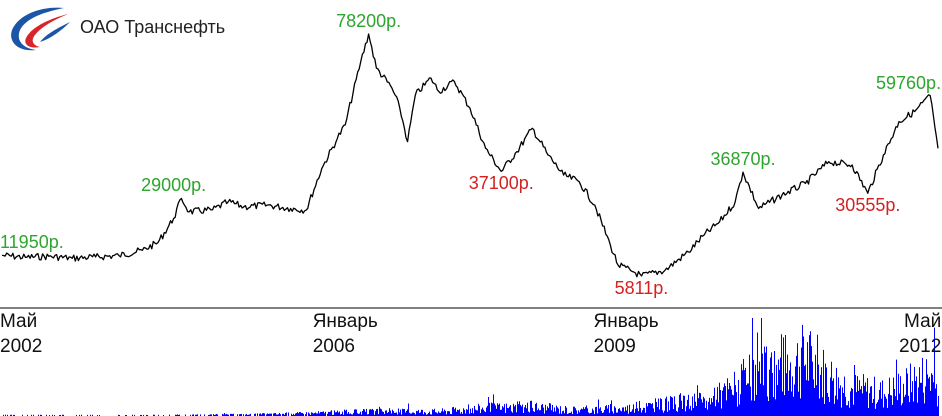  I want to click on price-annotation-high: 11950р., so click(32, 242).